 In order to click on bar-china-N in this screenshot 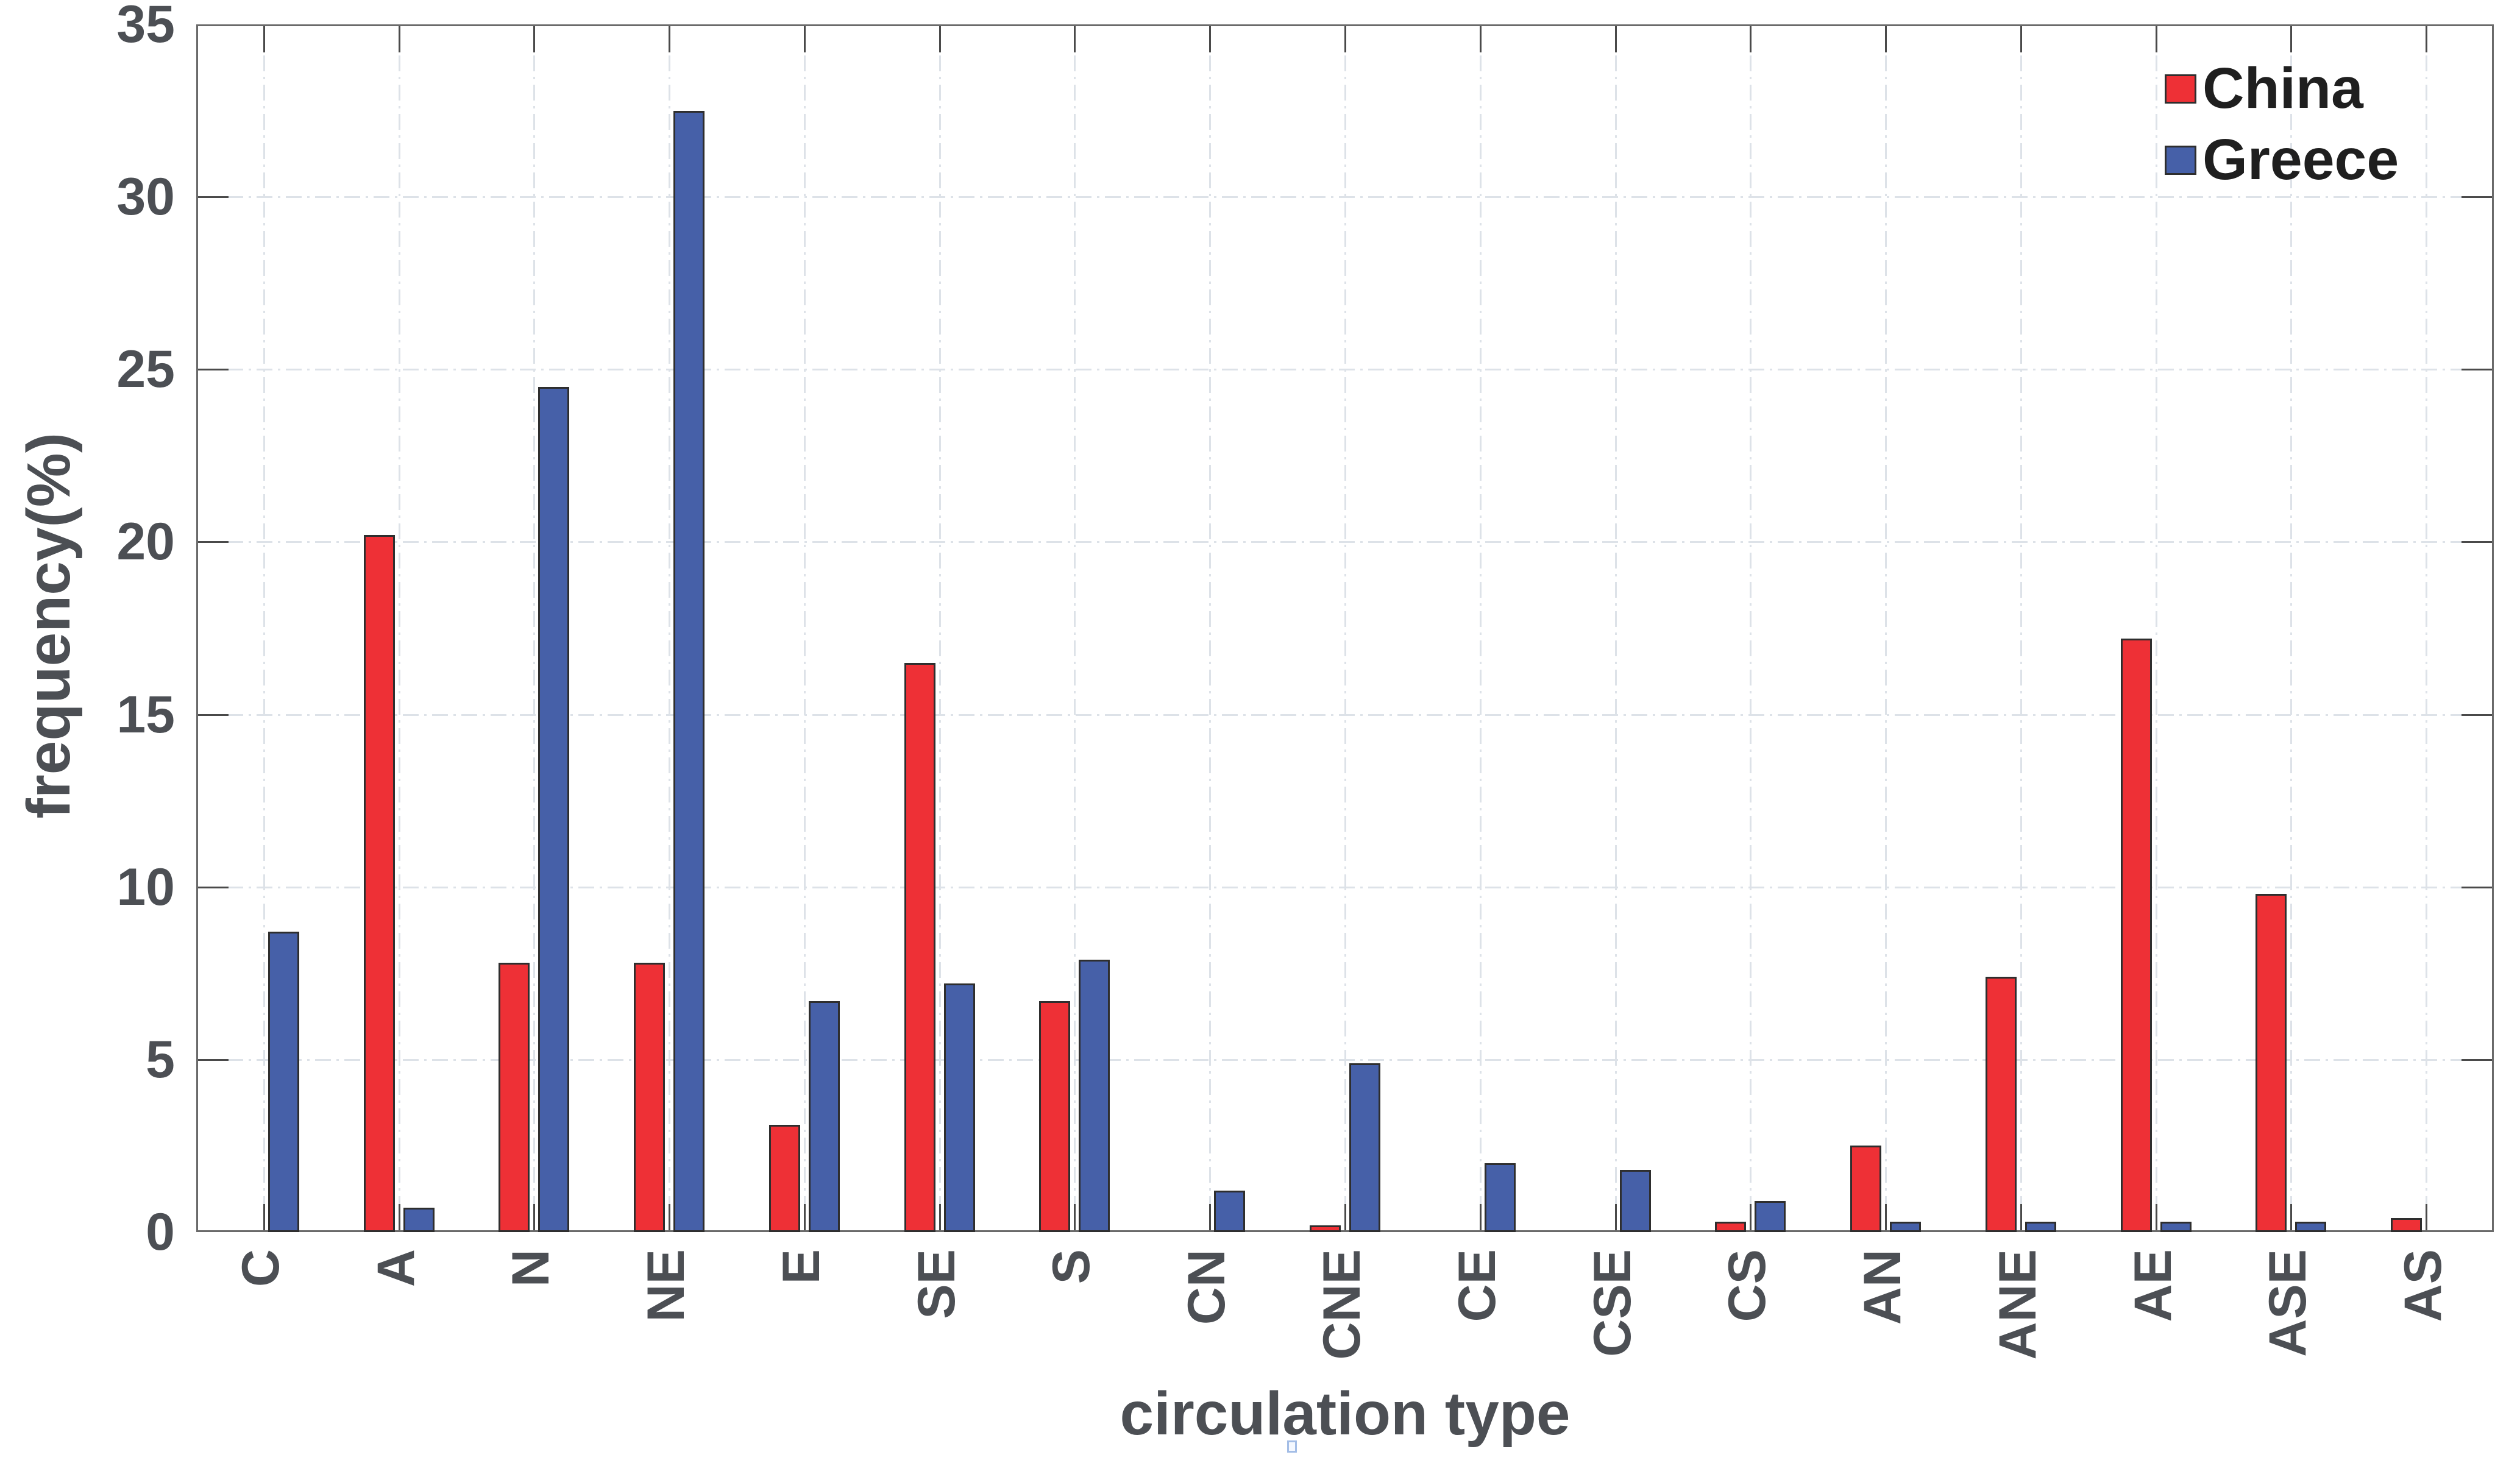, I will do `click(514, 1097)`.